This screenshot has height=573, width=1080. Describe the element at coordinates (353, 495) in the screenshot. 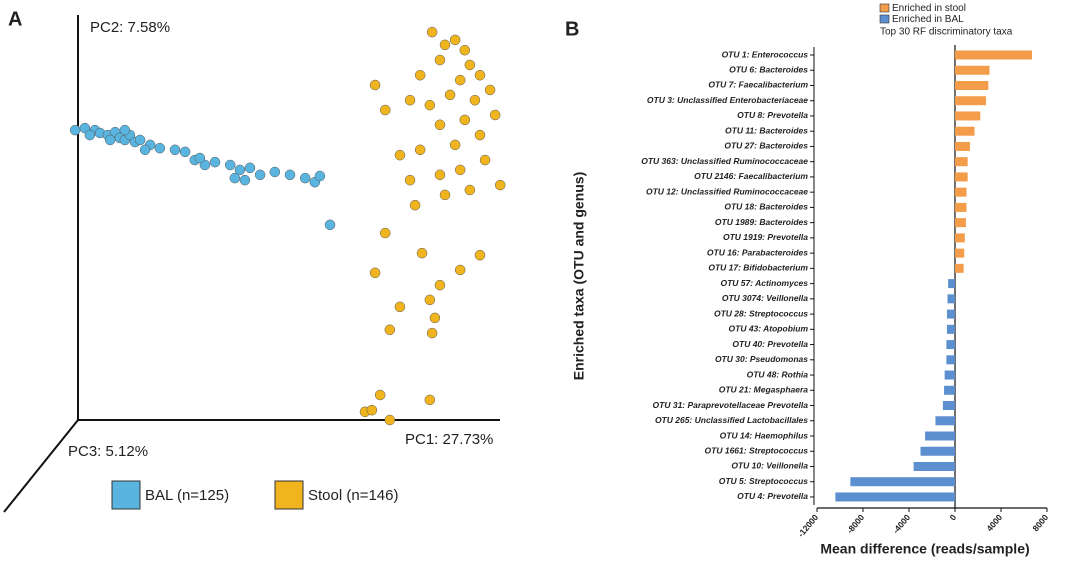

I see `legend-label: Stool (n=146)` at that location.